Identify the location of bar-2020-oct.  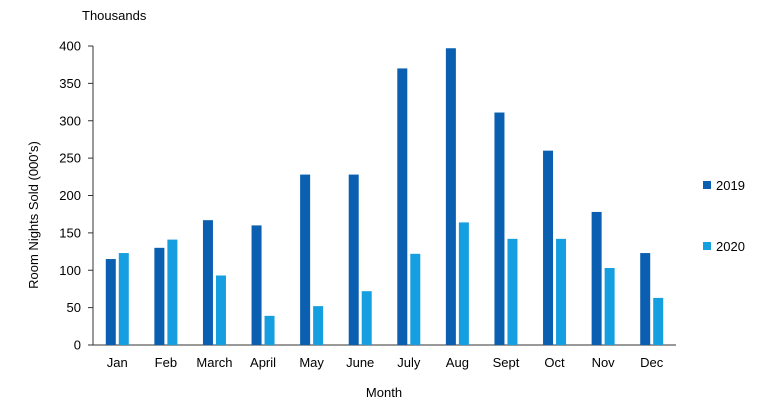
(561, 291).